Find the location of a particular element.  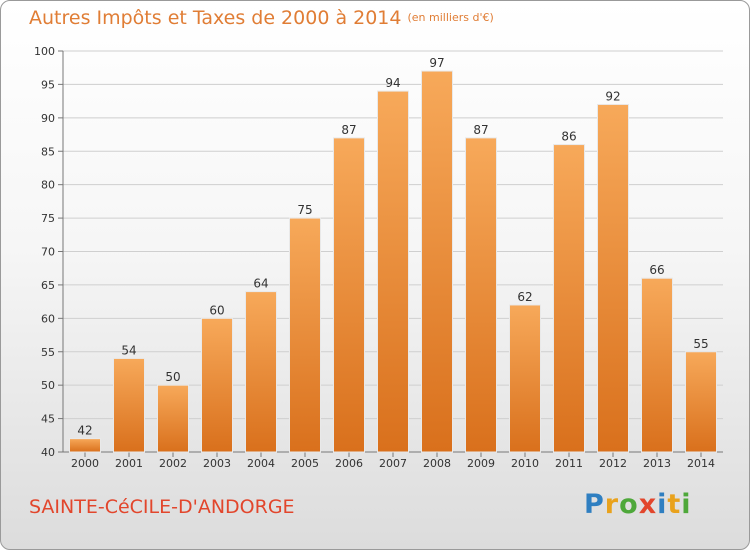

city-name: SAINTE-CéCILE-D'ANDORGE is located at coordinates (162, 507).